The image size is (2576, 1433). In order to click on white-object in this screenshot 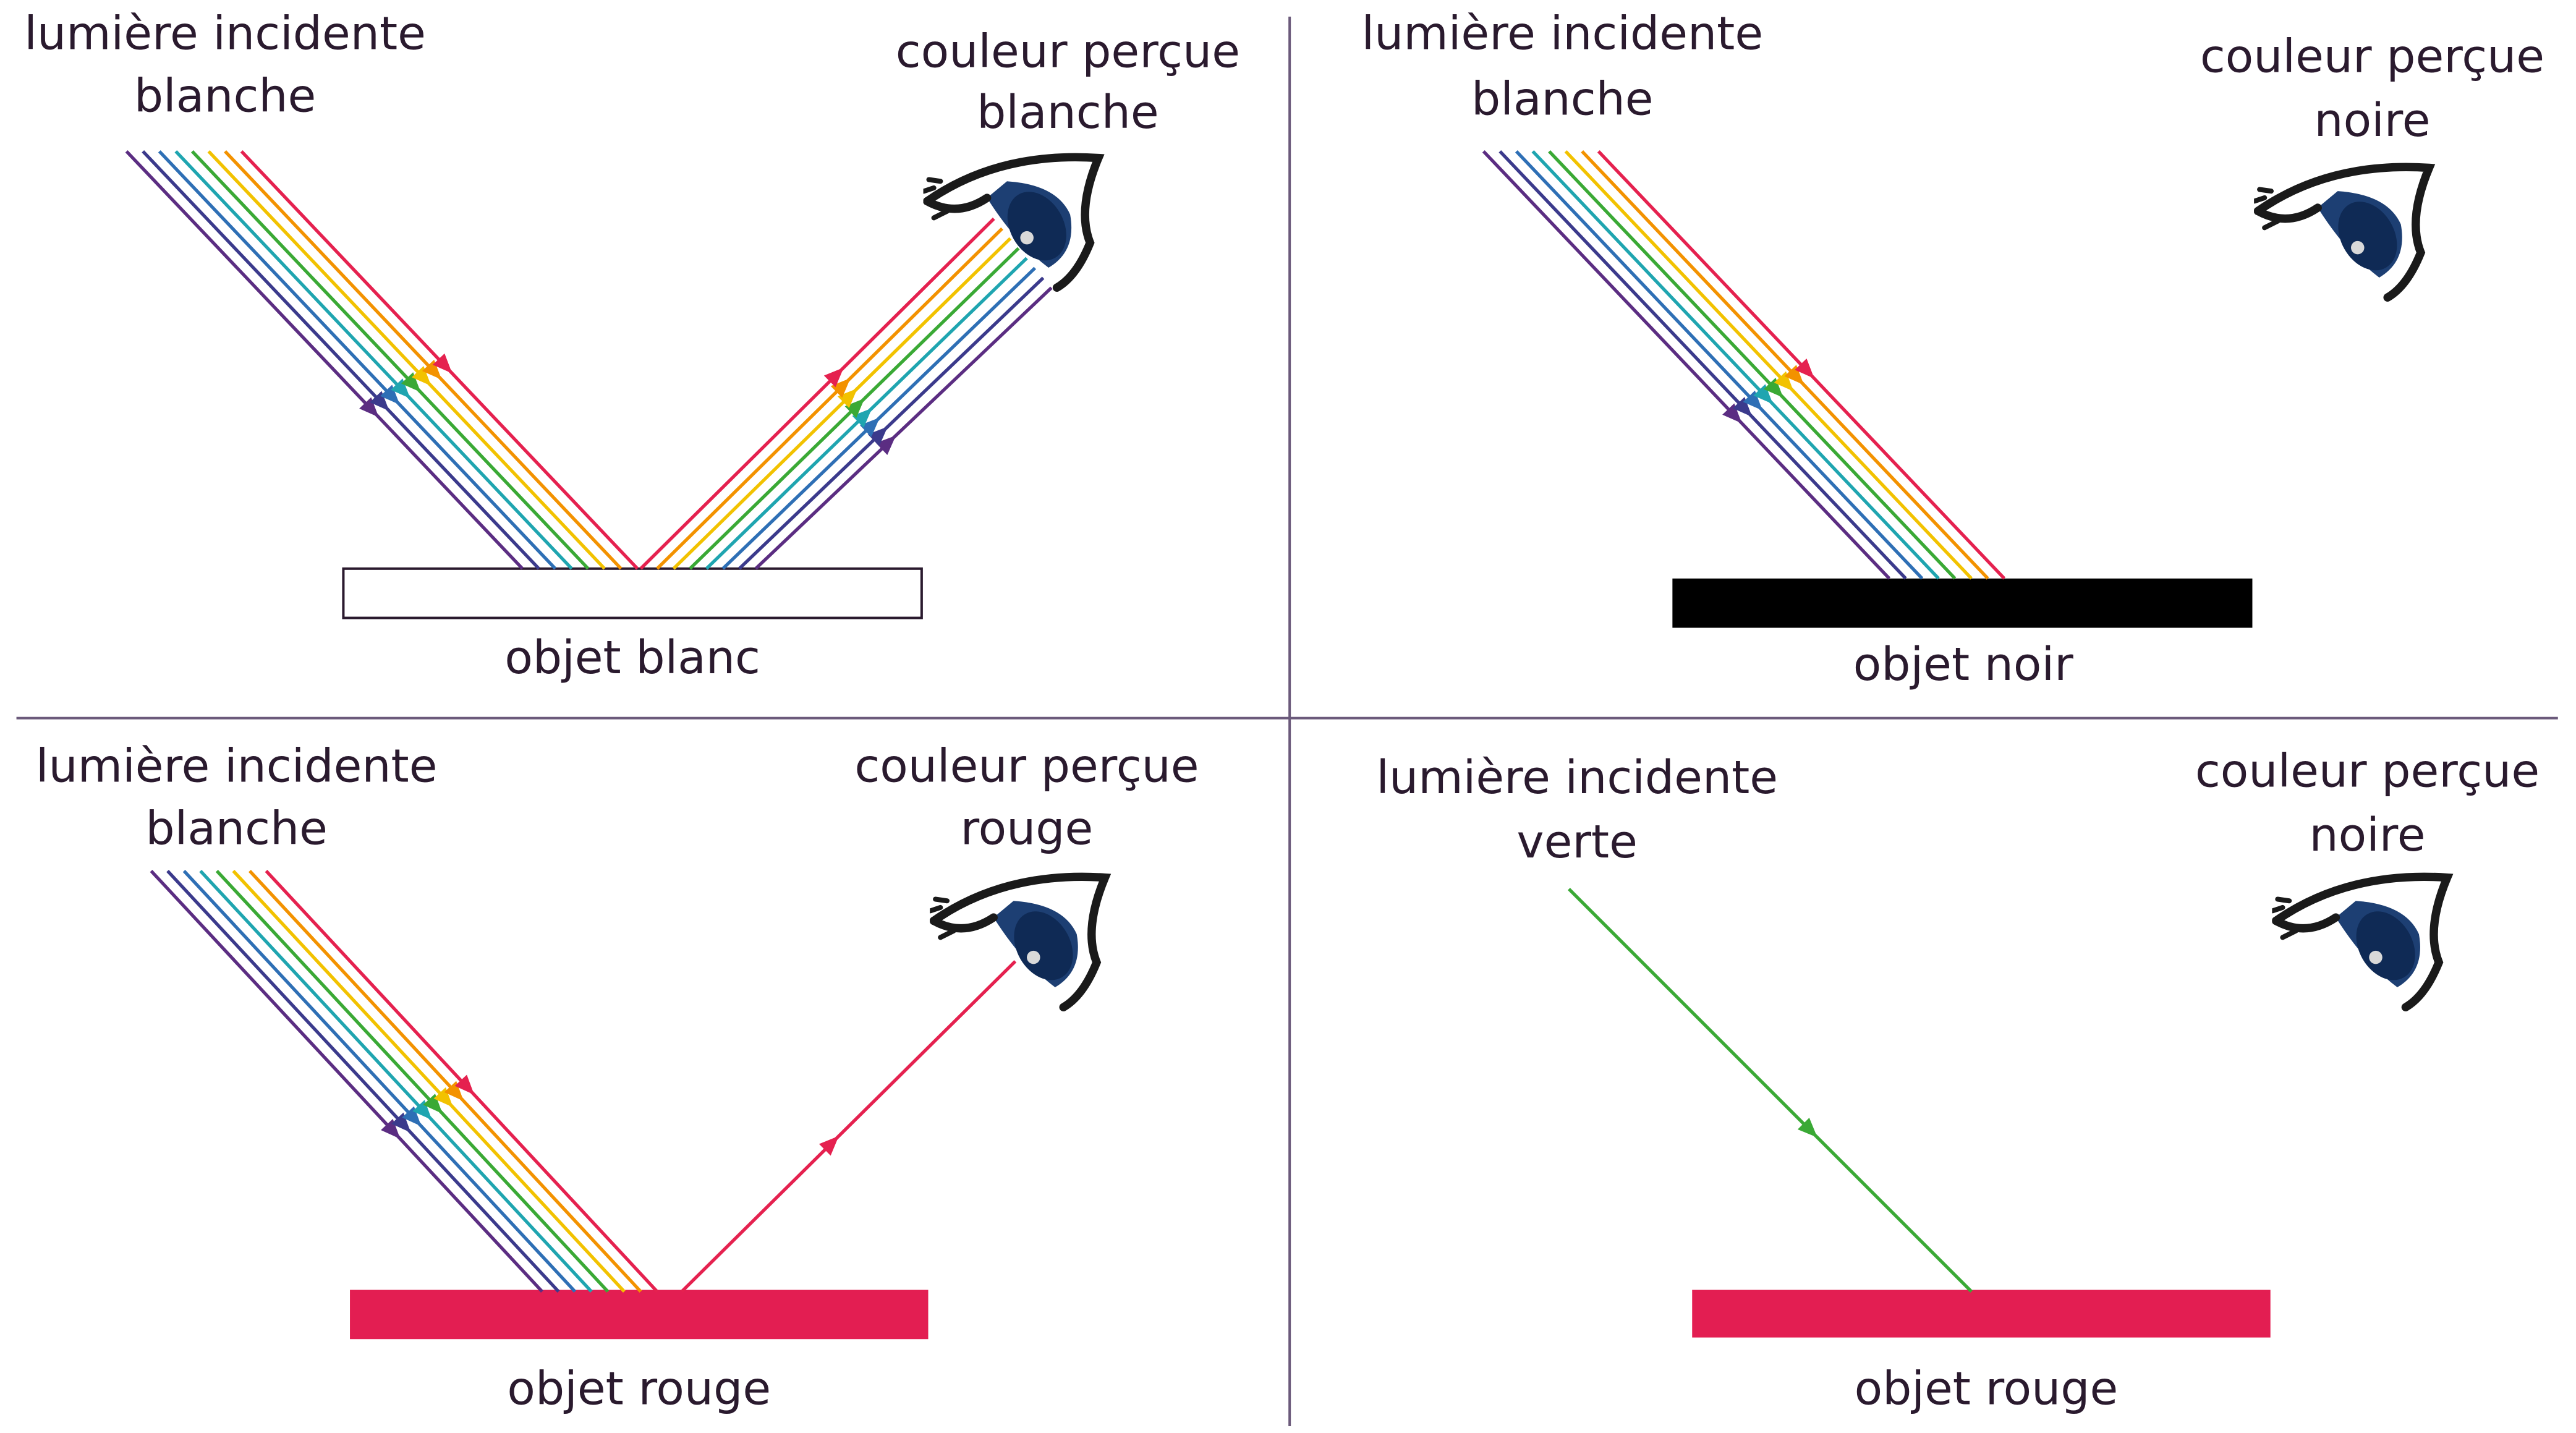, I will do `click(632, 593)`.